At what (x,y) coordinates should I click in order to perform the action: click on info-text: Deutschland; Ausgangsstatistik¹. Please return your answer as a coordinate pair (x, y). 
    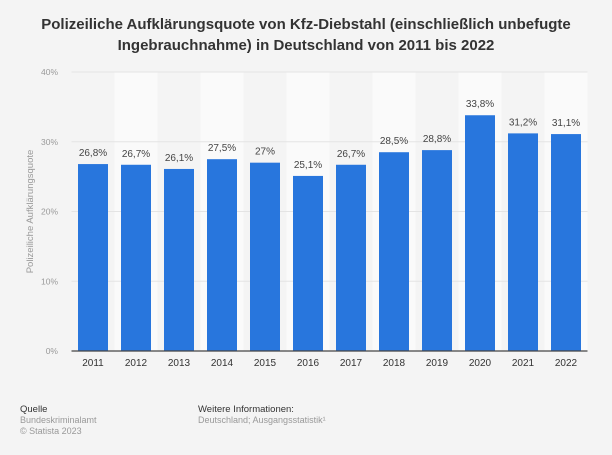
    Looking at the image, I should click on (262, 420).